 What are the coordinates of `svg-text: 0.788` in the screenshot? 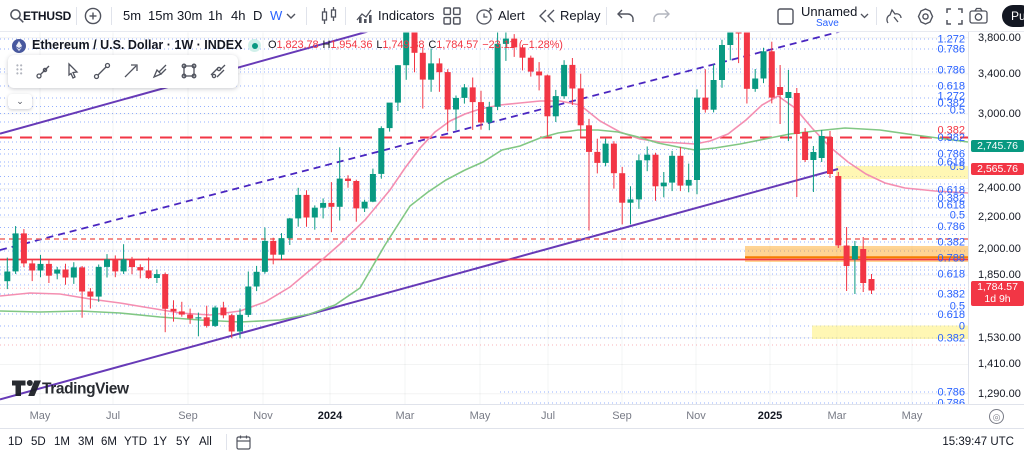 It's located at (951, 259).